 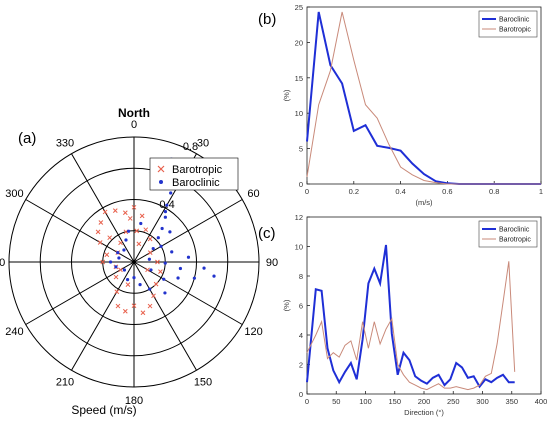 What do you see at coordinates (161, 169) in the screenshot?
I see `legend-marker-barotropic` at bounding box center [161, 169].